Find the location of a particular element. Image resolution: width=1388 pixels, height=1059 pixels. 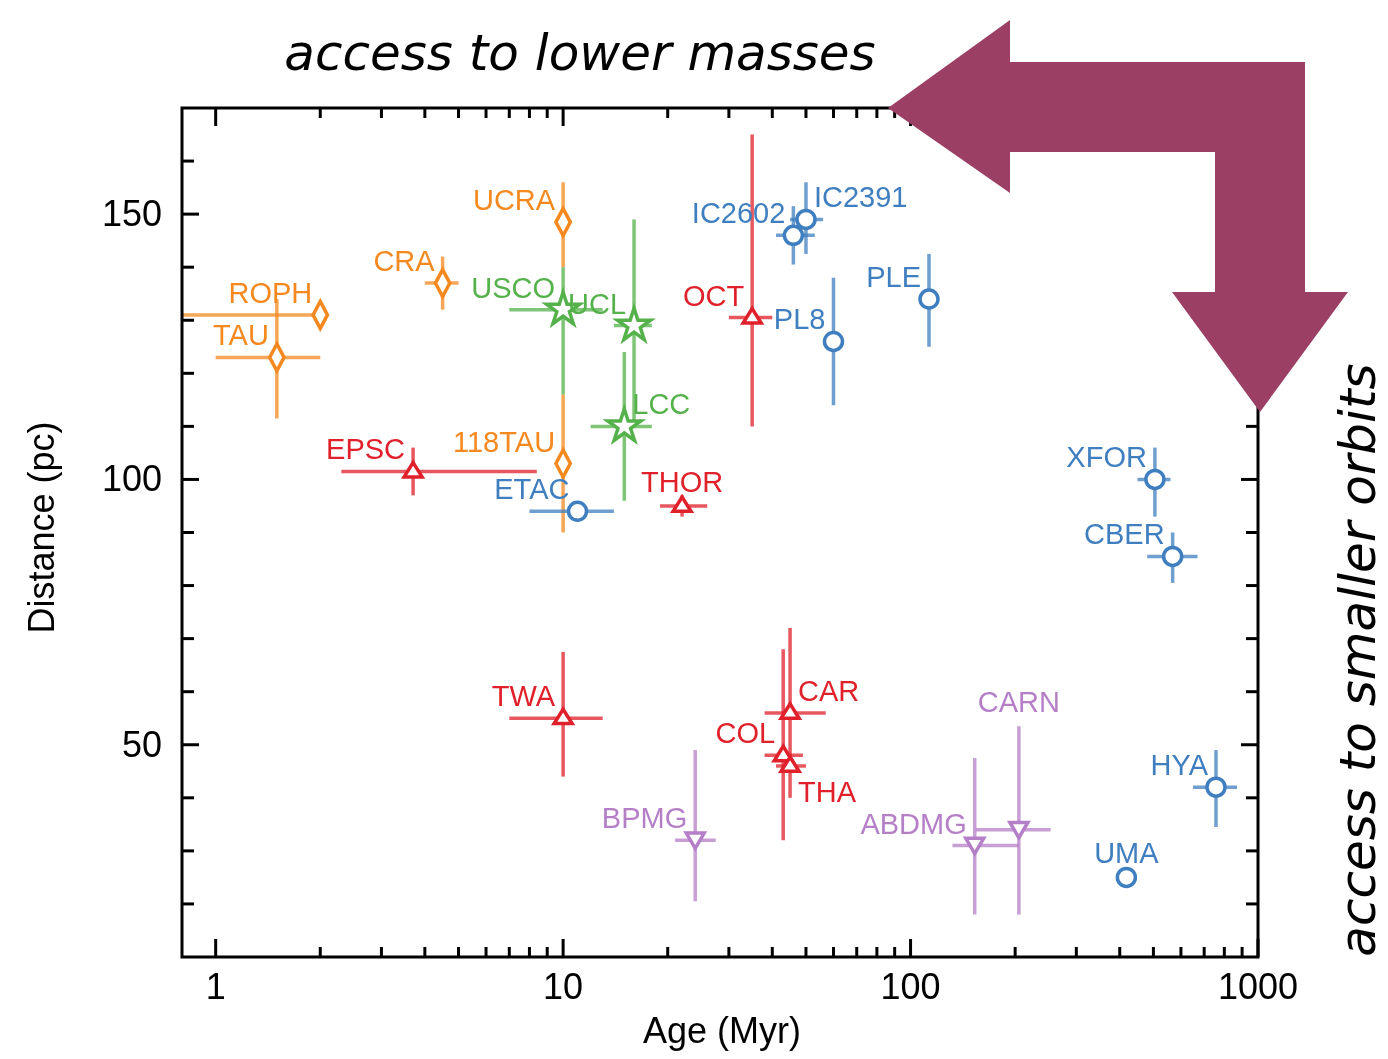

annotation: XFOR is located at coordinates (1106, 457).